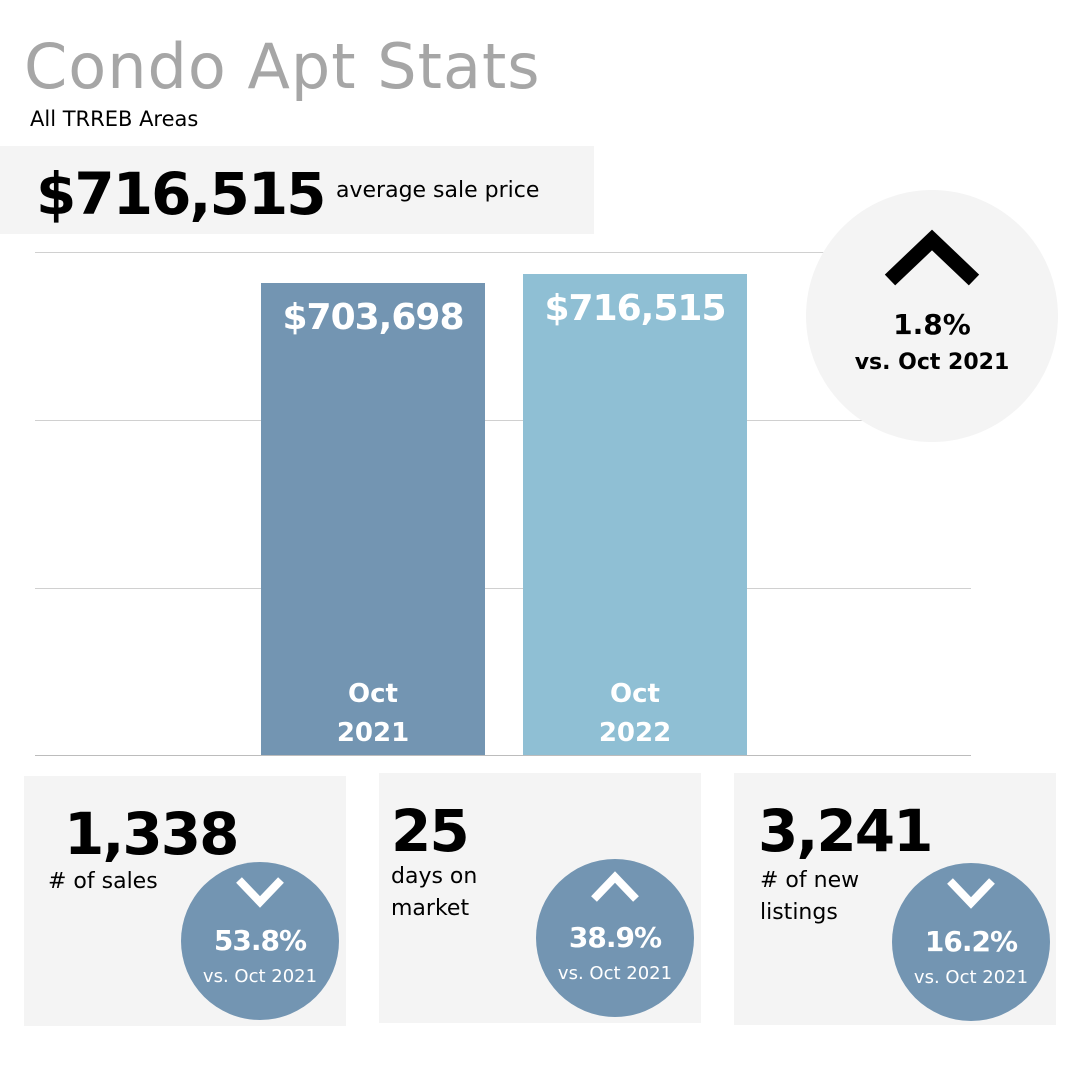 The width and height of the screenshot is (1080, 1080). I want to click on stat-label: days on market, so click(434, 893).